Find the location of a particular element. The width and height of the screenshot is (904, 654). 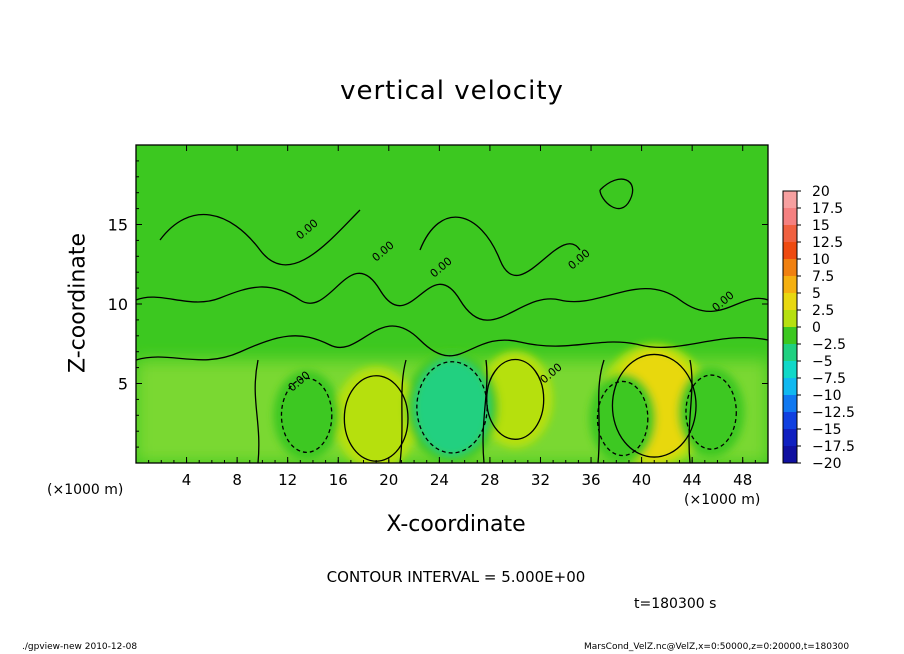

x-tick-label-20: 20 is located at coordinates (388, 480).